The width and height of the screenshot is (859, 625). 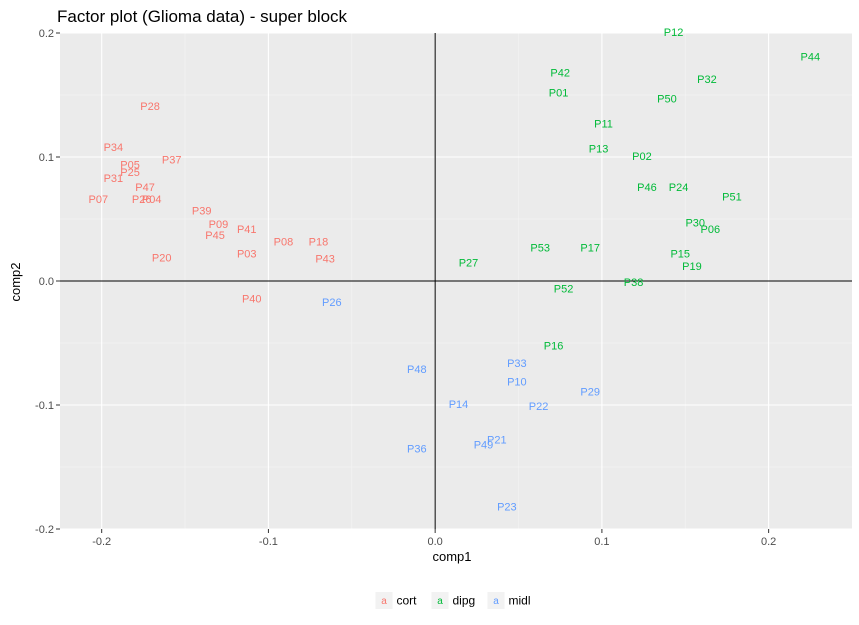 I want to click on y-axis-ticks: -0.2 -0.1 0.0 0.1 0.2, so click(x=47, y=282).